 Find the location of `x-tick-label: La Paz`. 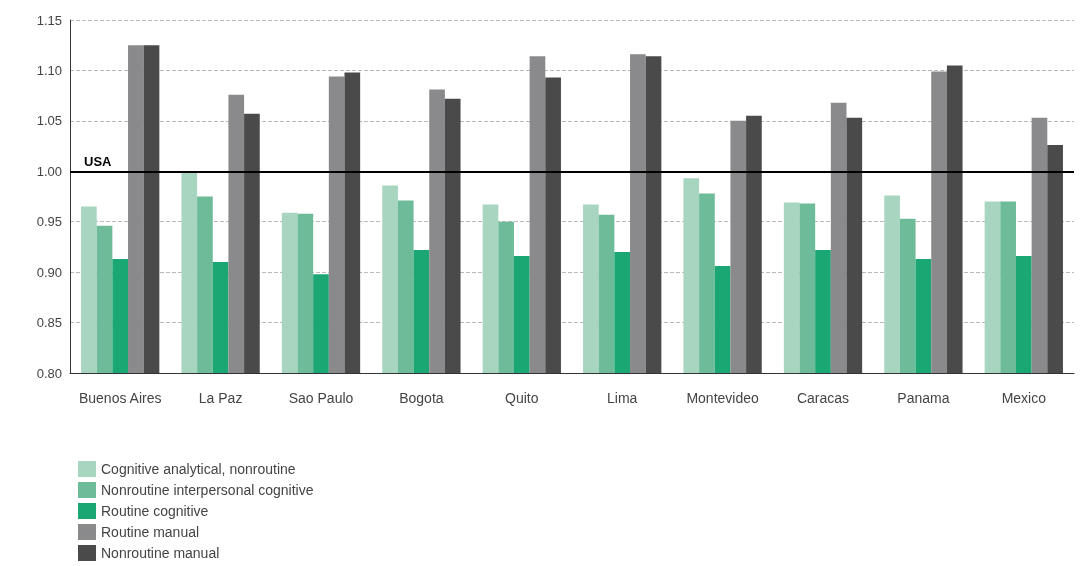

x-tick-label: La Paz is located at coordinates (220, 398).